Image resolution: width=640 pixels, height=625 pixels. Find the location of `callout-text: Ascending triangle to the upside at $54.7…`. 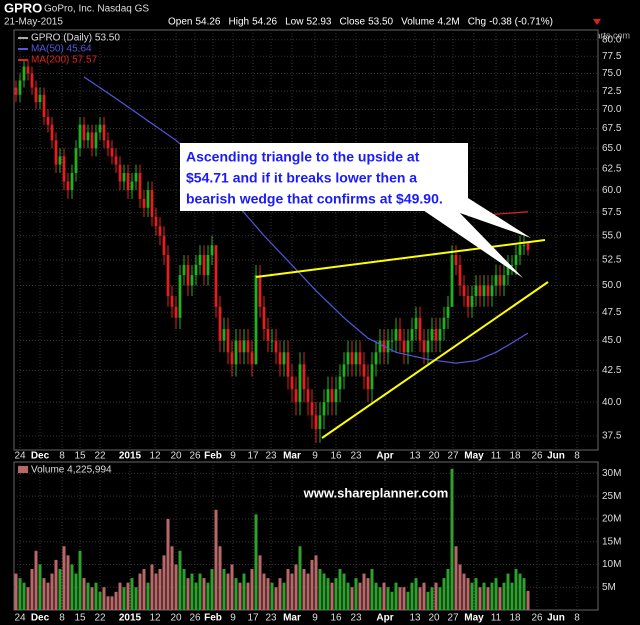

callout-text: Ascending triangle to the upside at $54.7… is located at coordinates (314, 178).